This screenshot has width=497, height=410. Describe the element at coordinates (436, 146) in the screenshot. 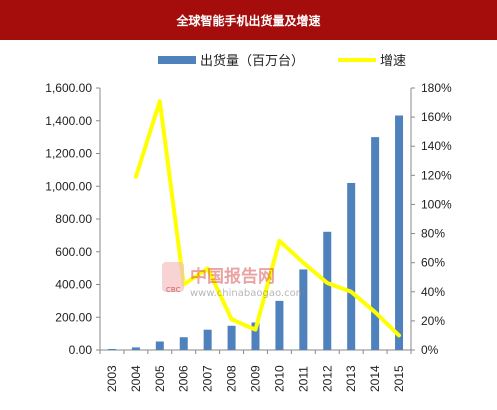

I see `right-tick-label: 140%` at that location.